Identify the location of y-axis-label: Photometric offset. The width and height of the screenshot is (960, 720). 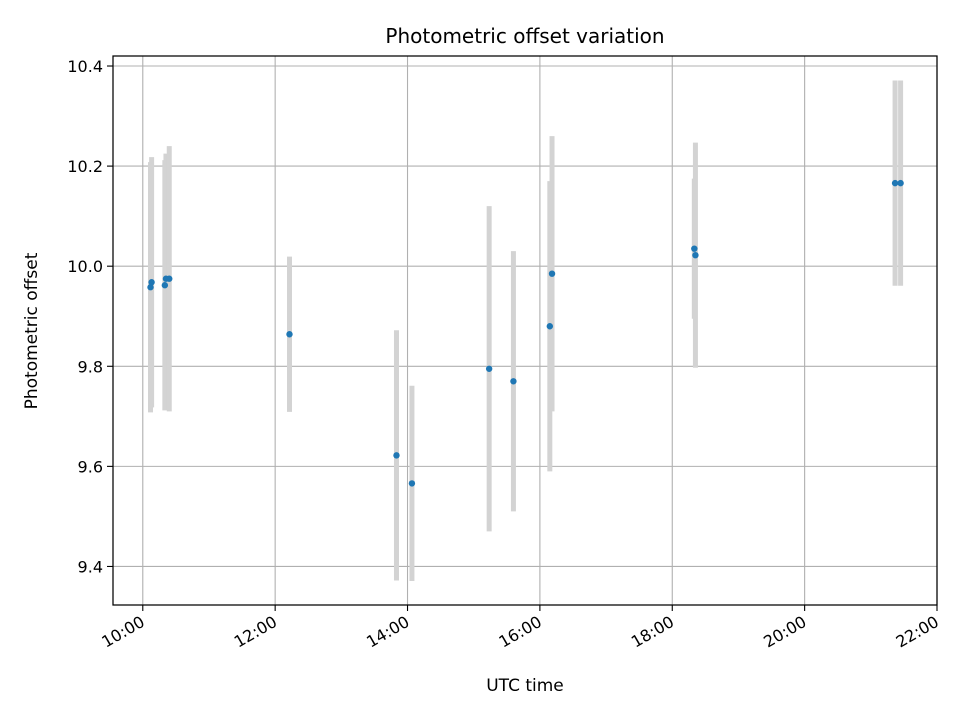
(32, 330).